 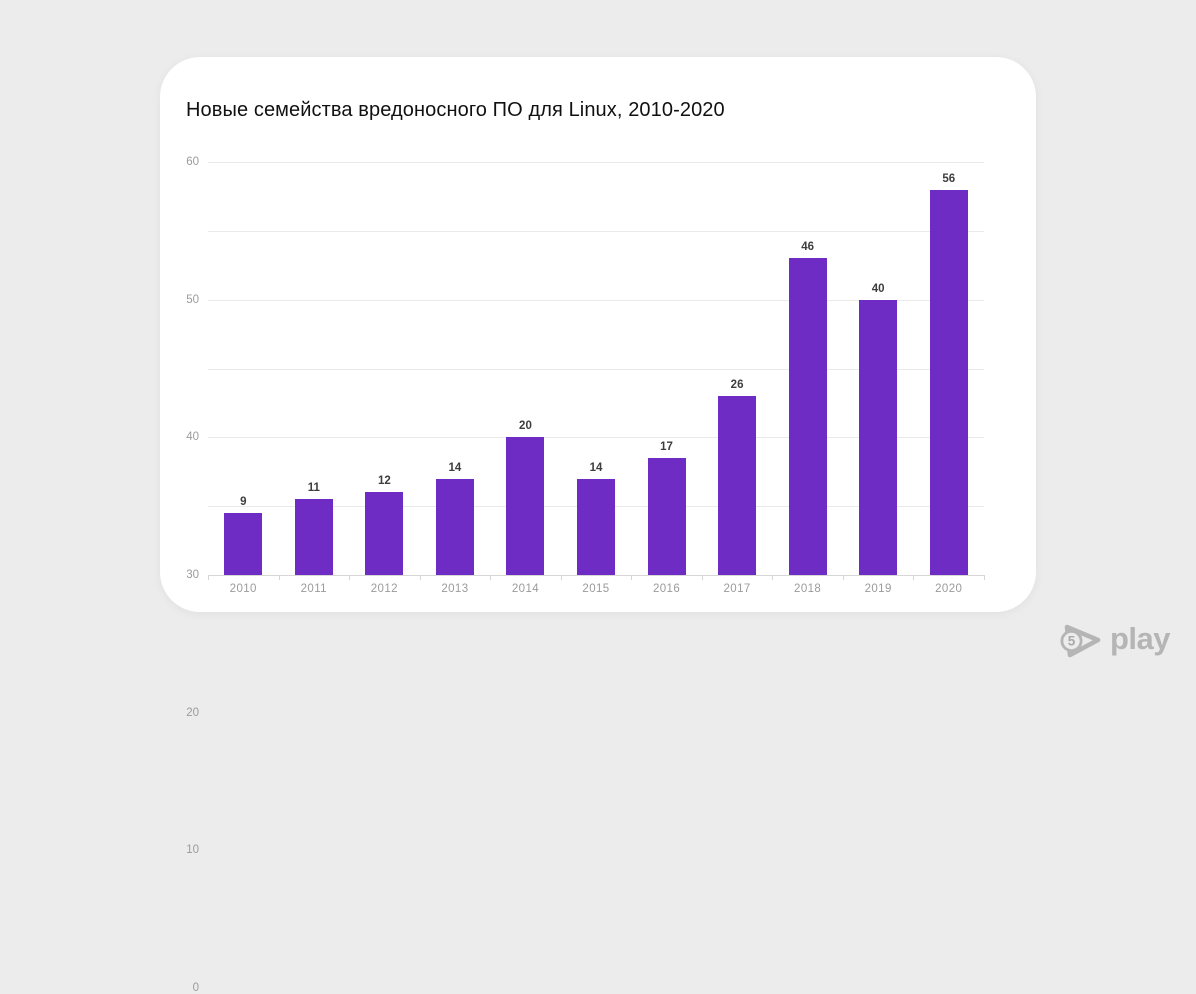 I want to click on bar-value-label: 11, so click(x=313, y=488).